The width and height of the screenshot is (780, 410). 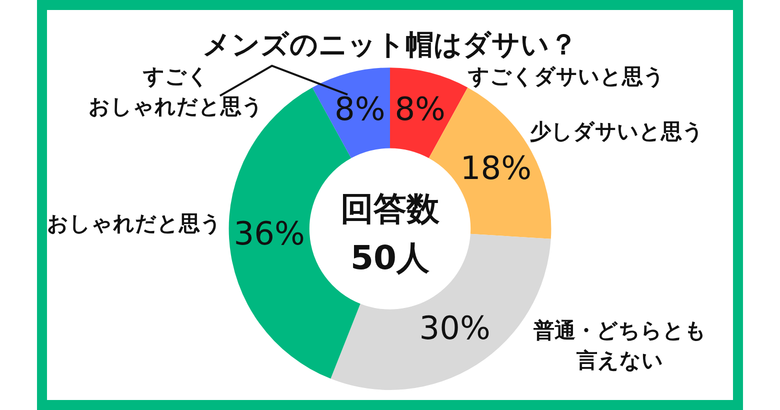 What do you see at coordinates (269, 233) in the screenshot?
I see `data-label: 36%` at bounding box center [269, 233].